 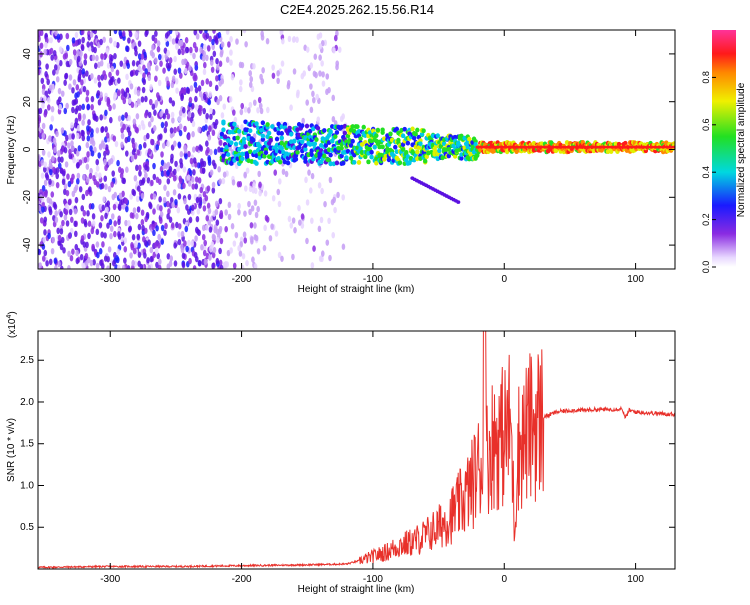 I want to click on spectrogram-y-tick-label: 40, so click(x=27, y=54).